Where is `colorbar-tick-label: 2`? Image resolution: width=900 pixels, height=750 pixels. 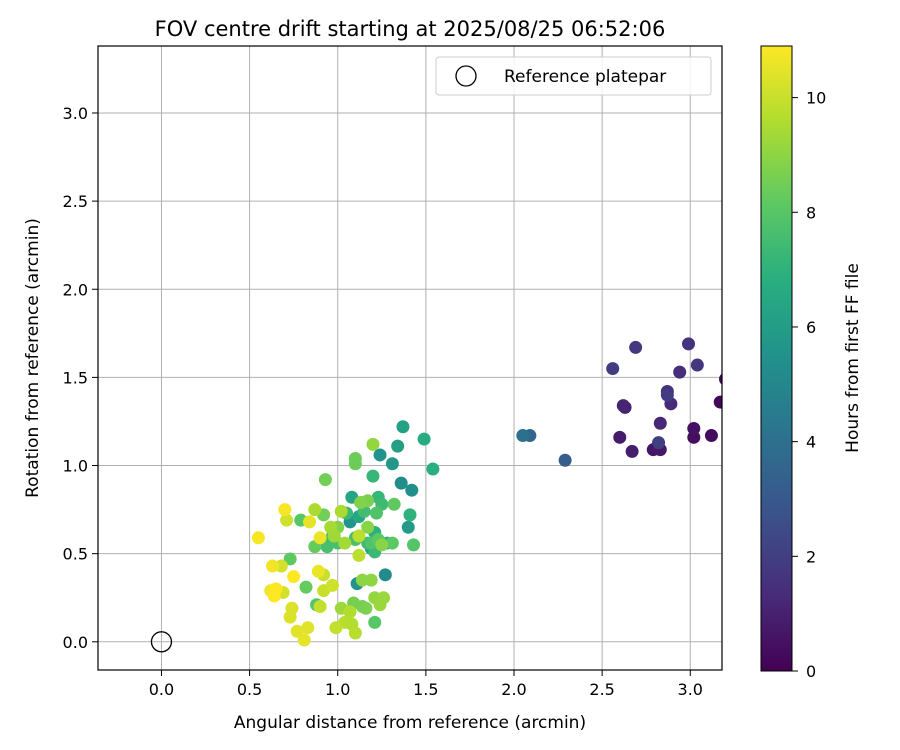 colorbar-tick-label: 2 is located at coordinates (811, 556).